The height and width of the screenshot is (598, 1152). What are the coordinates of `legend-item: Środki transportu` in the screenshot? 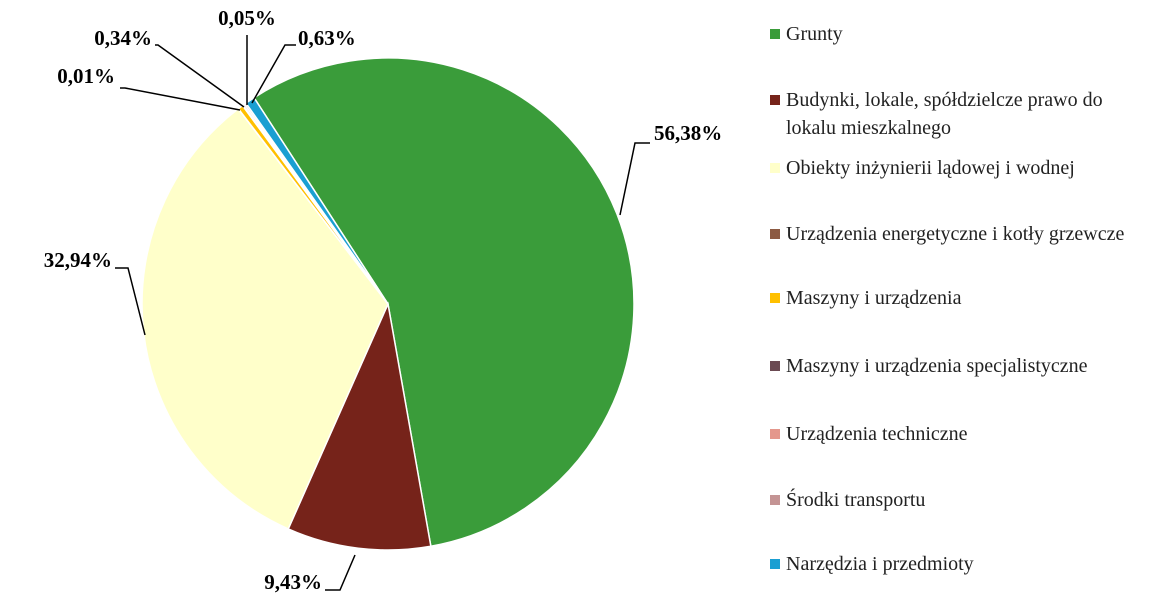 It's located at (960, 500).